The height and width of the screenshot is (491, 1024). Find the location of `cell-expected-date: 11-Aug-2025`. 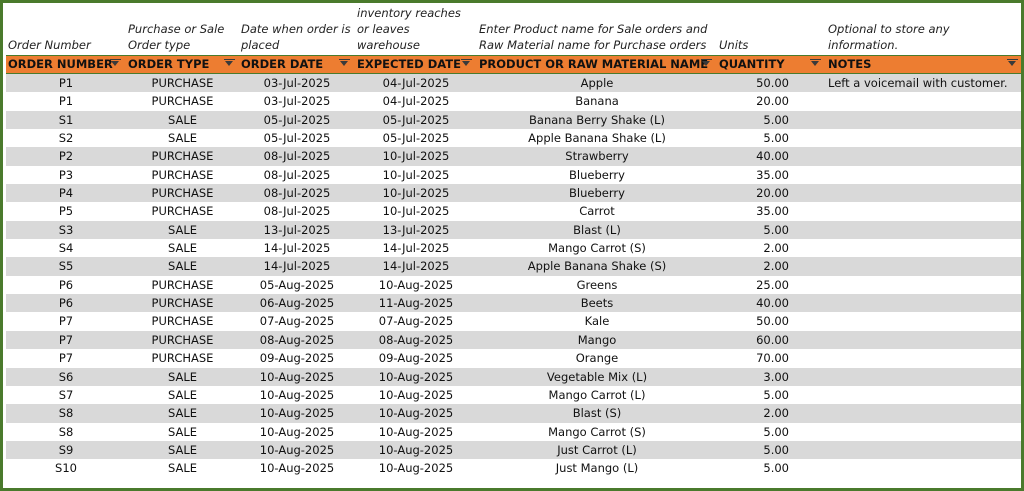

cell-expected-date: 11-Aug-2025 is located at coordinates (416, 303).